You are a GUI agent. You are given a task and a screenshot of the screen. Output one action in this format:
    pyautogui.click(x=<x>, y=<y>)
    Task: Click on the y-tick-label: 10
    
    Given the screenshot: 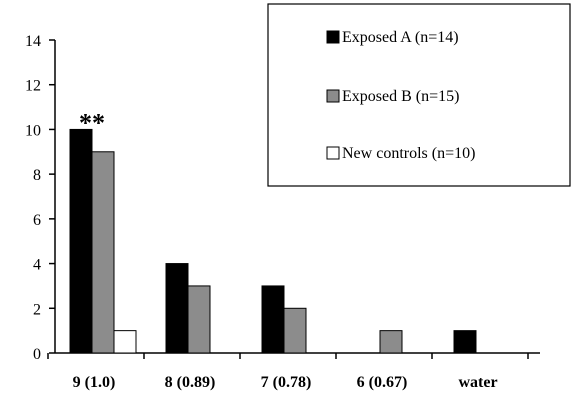 What is the action you would take?
    pyautogui.click(x=33, y=130)
    